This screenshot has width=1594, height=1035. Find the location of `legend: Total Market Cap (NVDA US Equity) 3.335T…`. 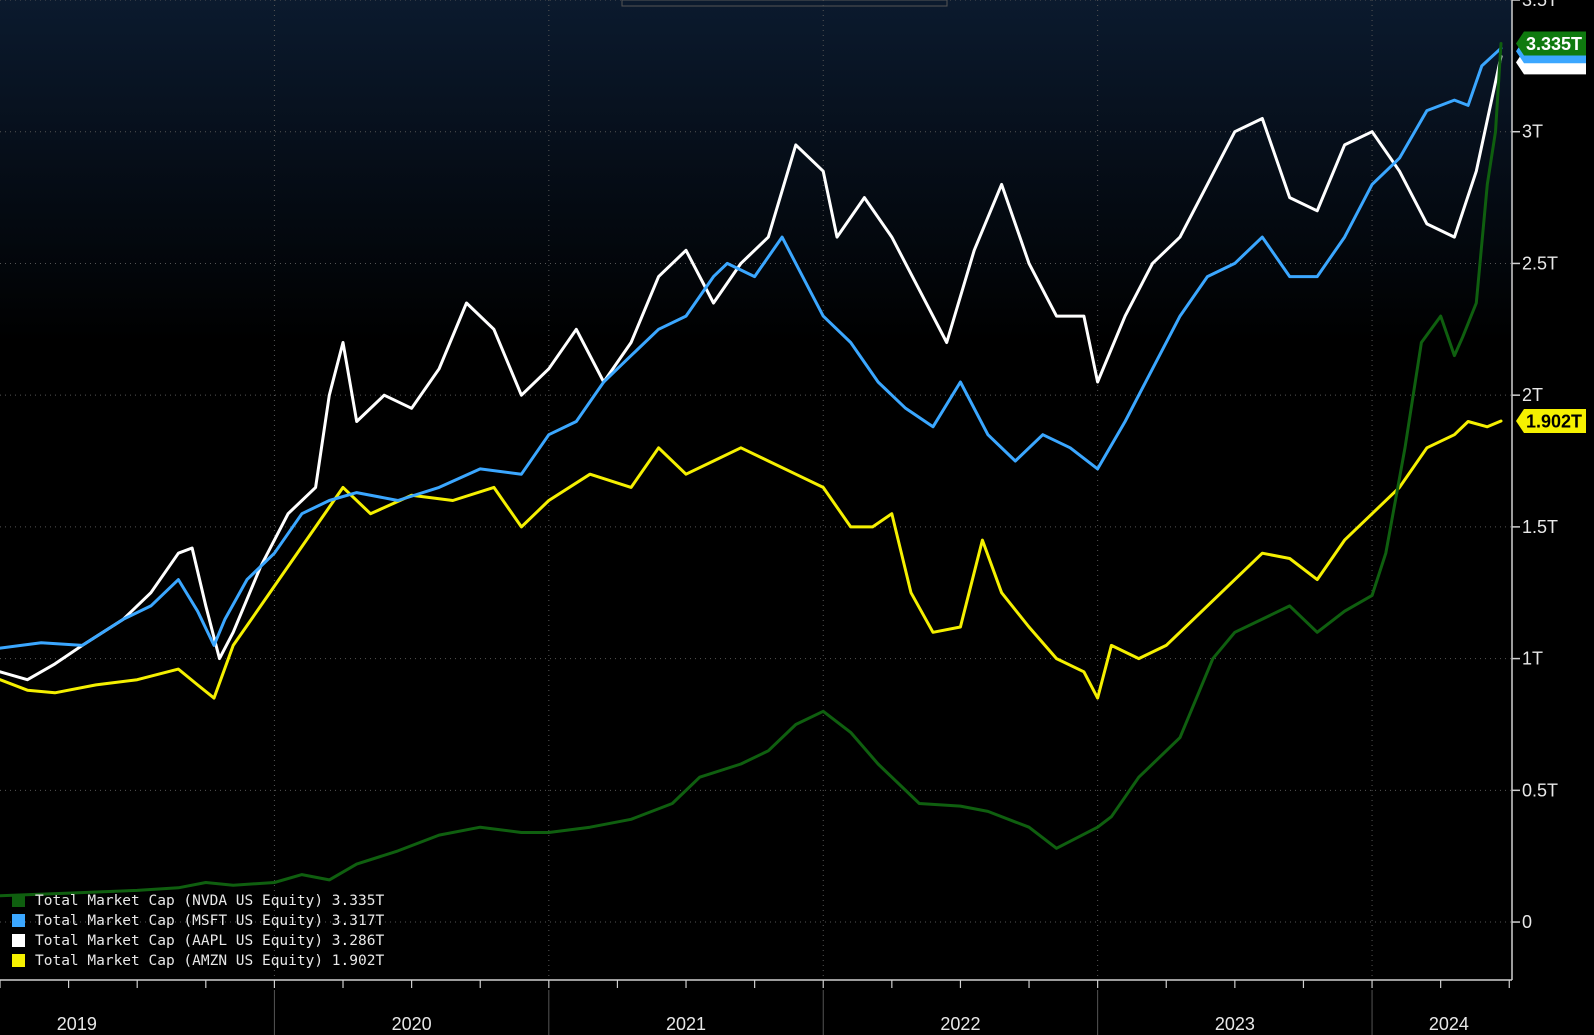

legend: Total Market Cap (NVDA US Equity) 3.335T… is located at coordinates (198, 931).